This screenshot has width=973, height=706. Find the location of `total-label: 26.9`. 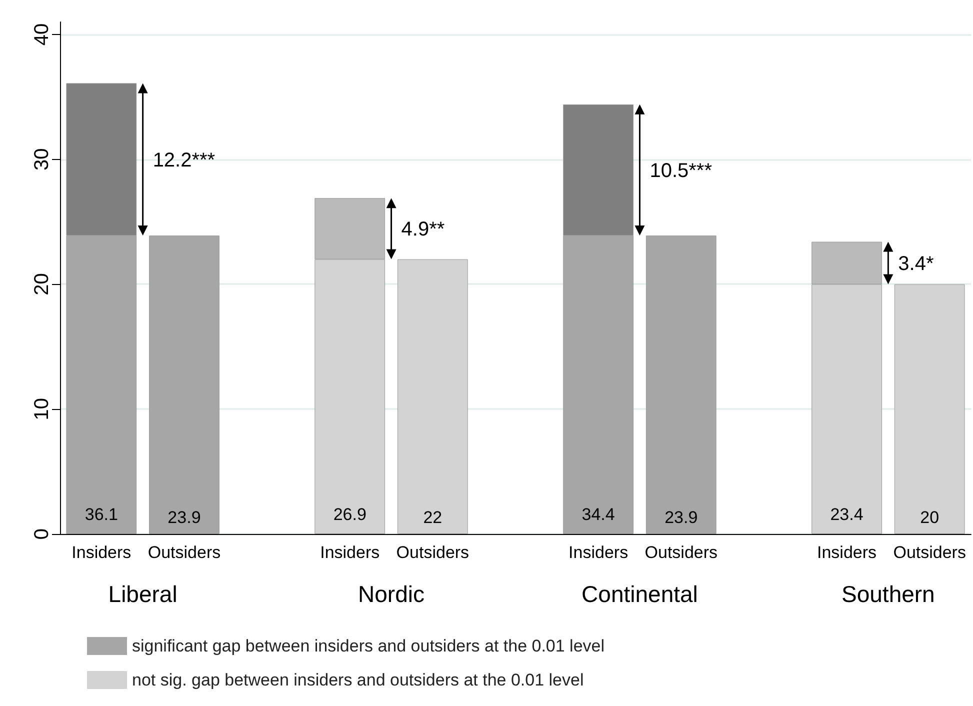

total-label: 26.9 is located at coordinates (349, 514).